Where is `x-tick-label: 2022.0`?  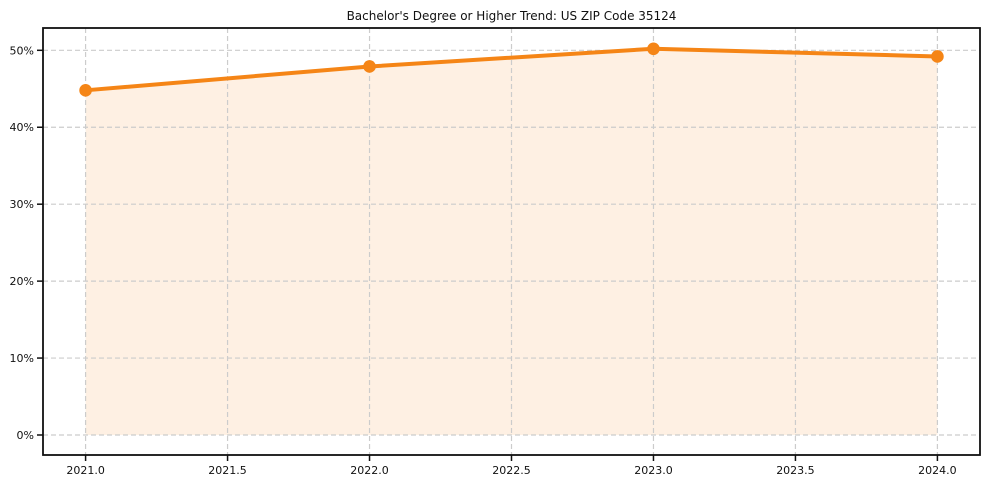 x-tick-label: 2022.0 is located at coordinates (369, 470).